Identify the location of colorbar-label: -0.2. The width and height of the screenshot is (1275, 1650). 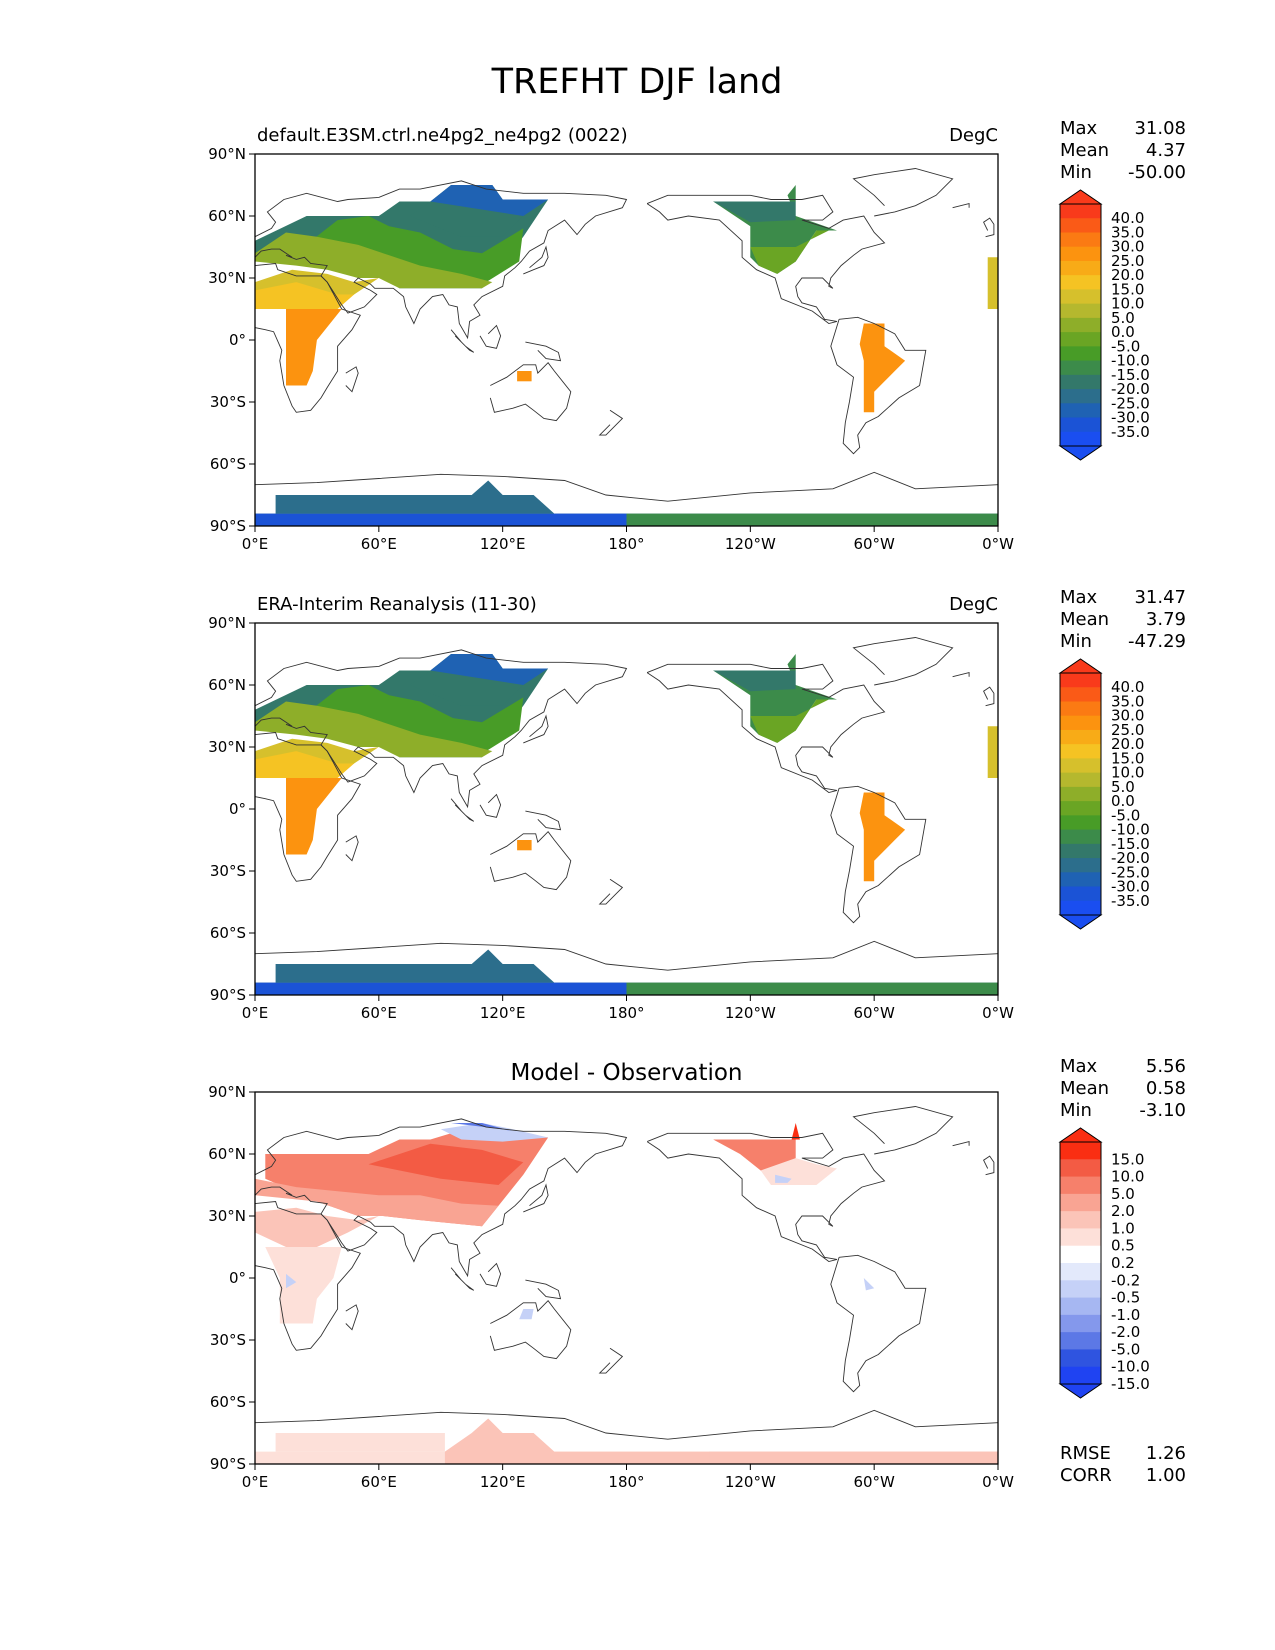
(1125, 1280).